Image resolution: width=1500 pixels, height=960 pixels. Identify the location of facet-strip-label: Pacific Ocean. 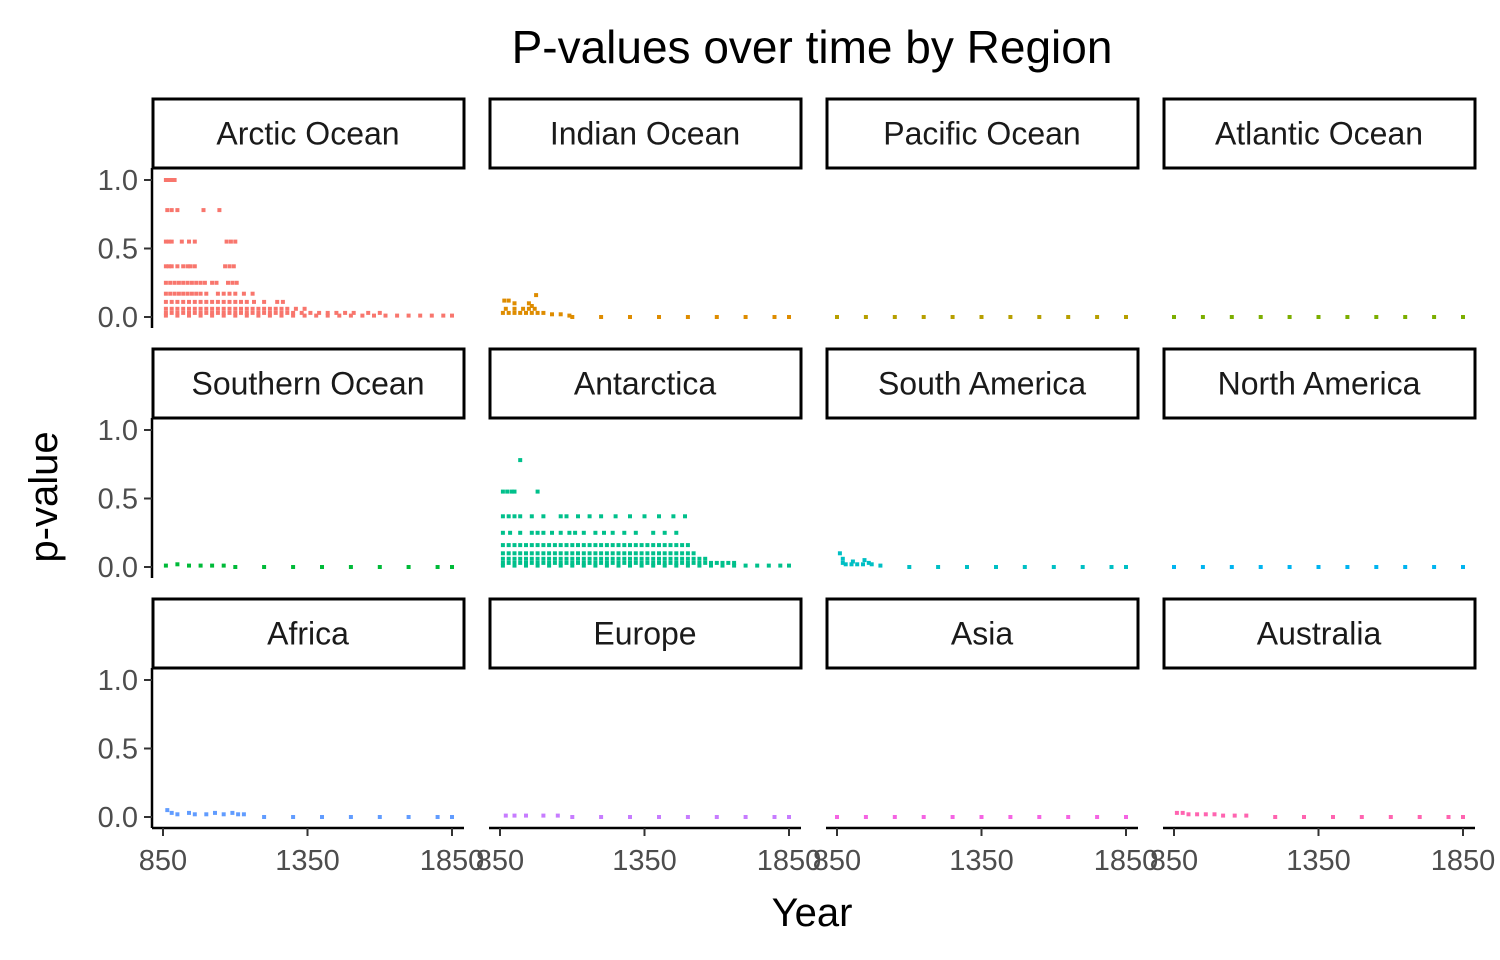
(981, 134).